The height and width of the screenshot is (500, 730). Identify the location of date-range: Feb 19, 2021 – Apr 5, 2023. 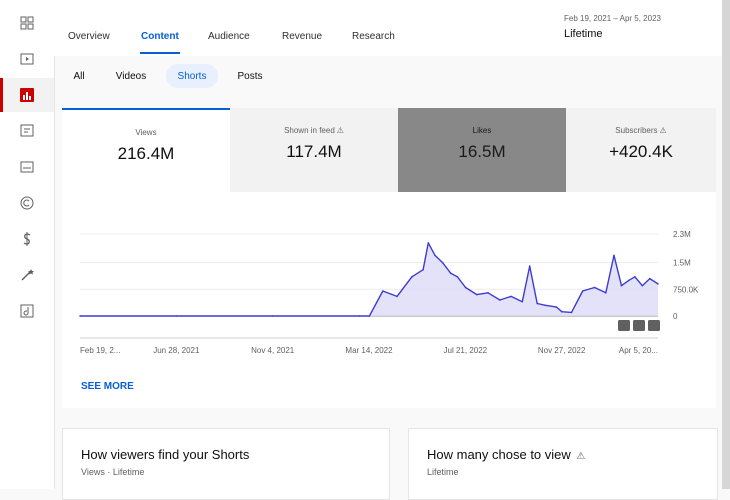
(612, 18).